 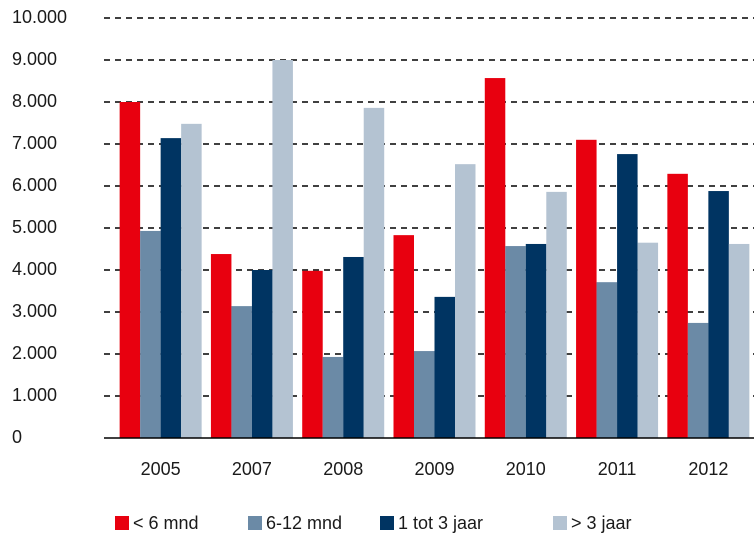 I want to click on x-tick-label: 2010, so click(x=526, y=469).